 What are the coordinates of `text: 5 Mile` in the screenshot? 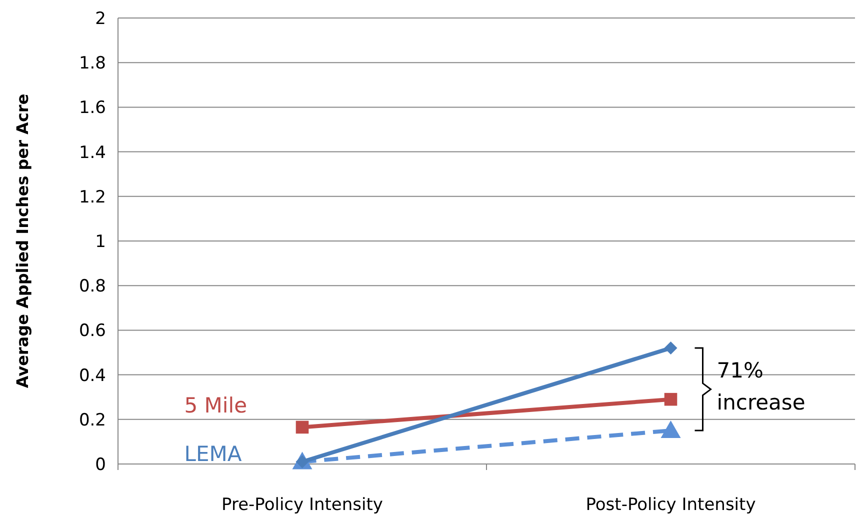 It's located at (215, 406).